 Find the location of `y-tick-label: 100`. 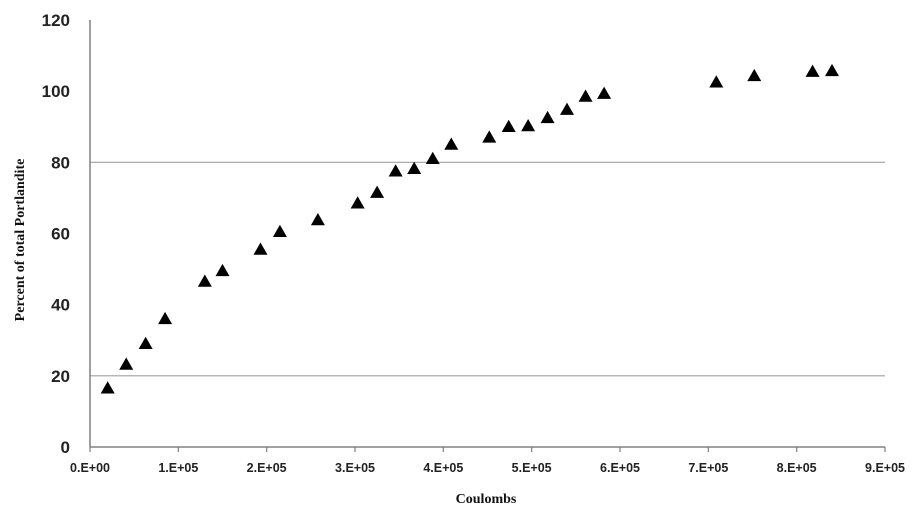

y-tick-label: 100 is located at coordinates (56, 91).